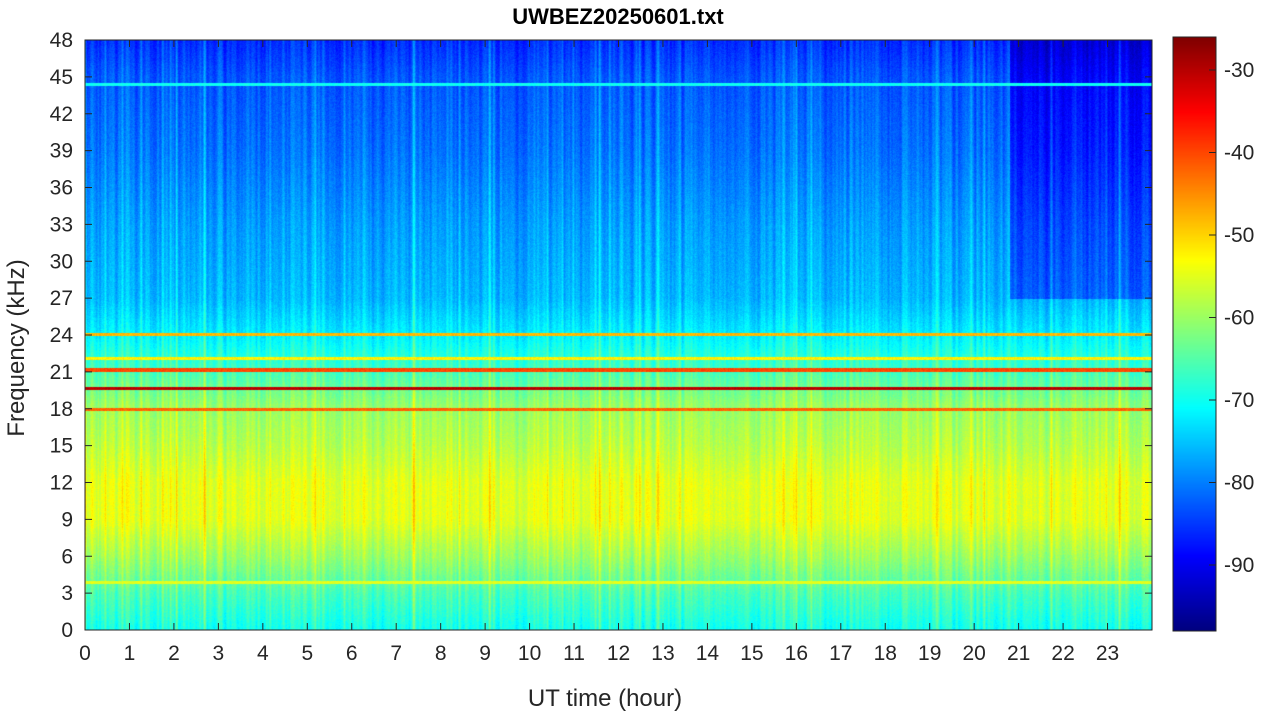  Describe the element at coordinates (1239, 153) in the screenshot. I see `colorbar-tick-label: -40` at that location.